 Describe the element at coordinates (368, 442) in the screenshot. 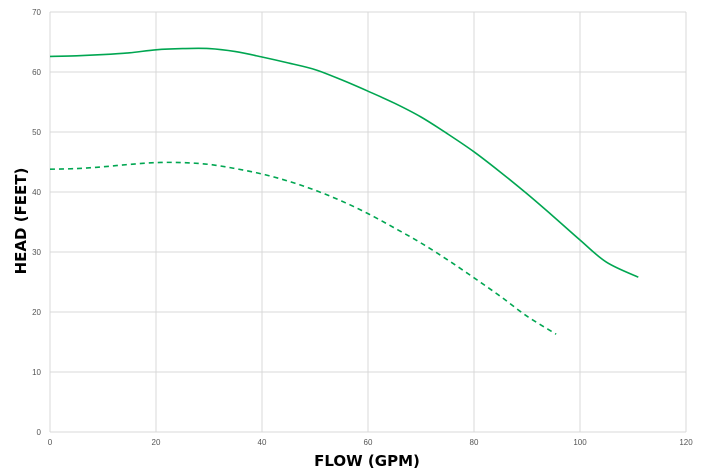

I see `x-tick-label: 60` at that location.